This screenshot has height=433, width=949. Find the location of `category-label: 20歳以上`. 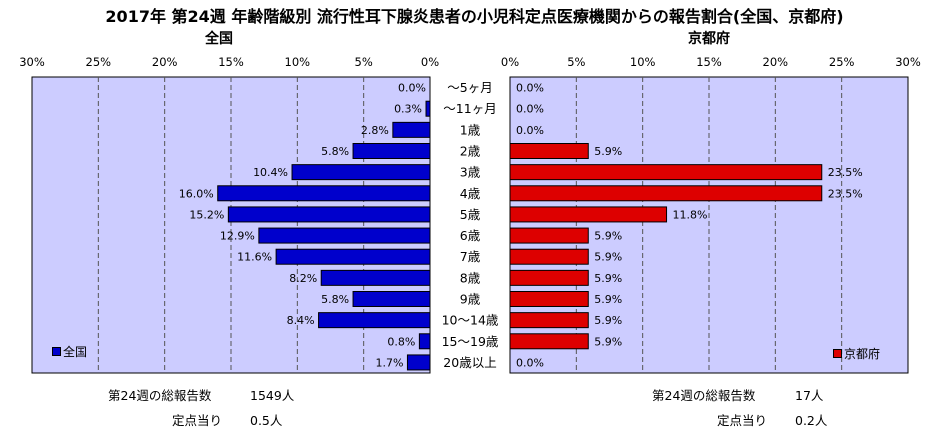

category-label: 20歳以上 is located at coordinates (469, 362).